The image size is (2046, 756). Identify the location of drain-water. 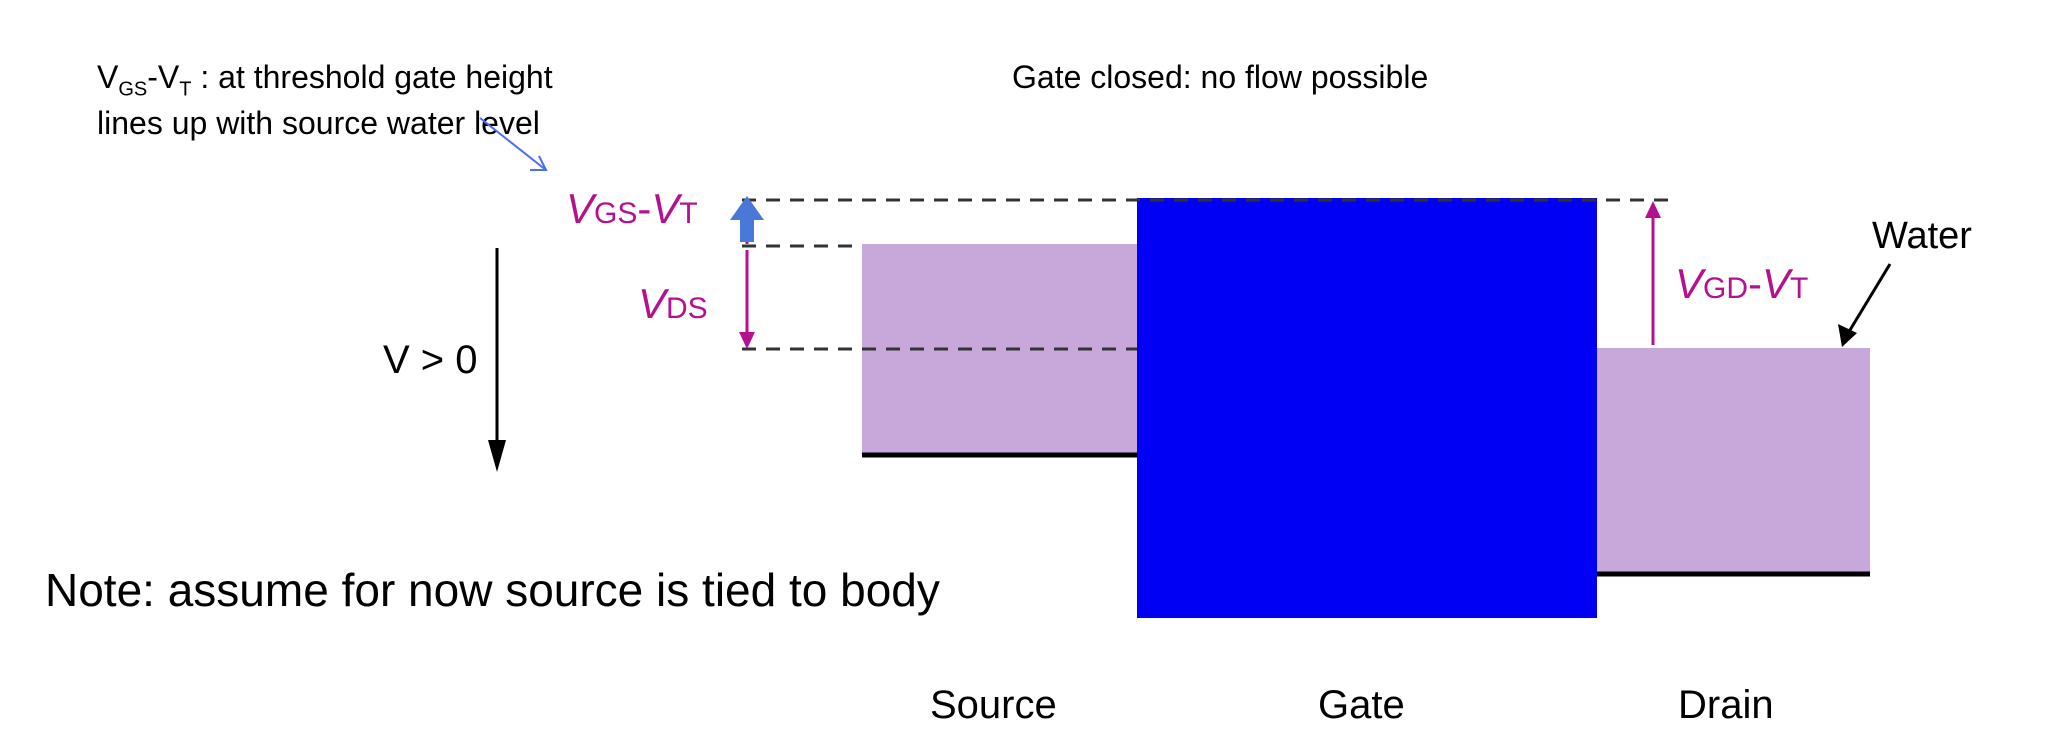
(1733, 461).